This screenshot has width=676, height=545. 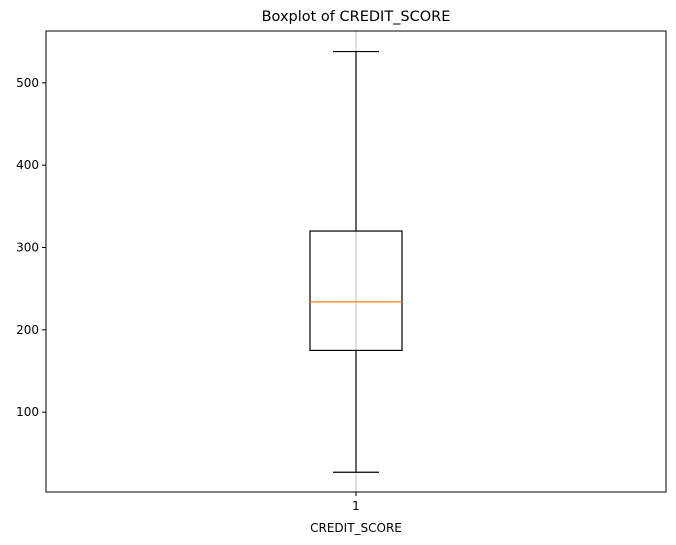 I want to click on x-axis: 1, so click(x=356, y=502).